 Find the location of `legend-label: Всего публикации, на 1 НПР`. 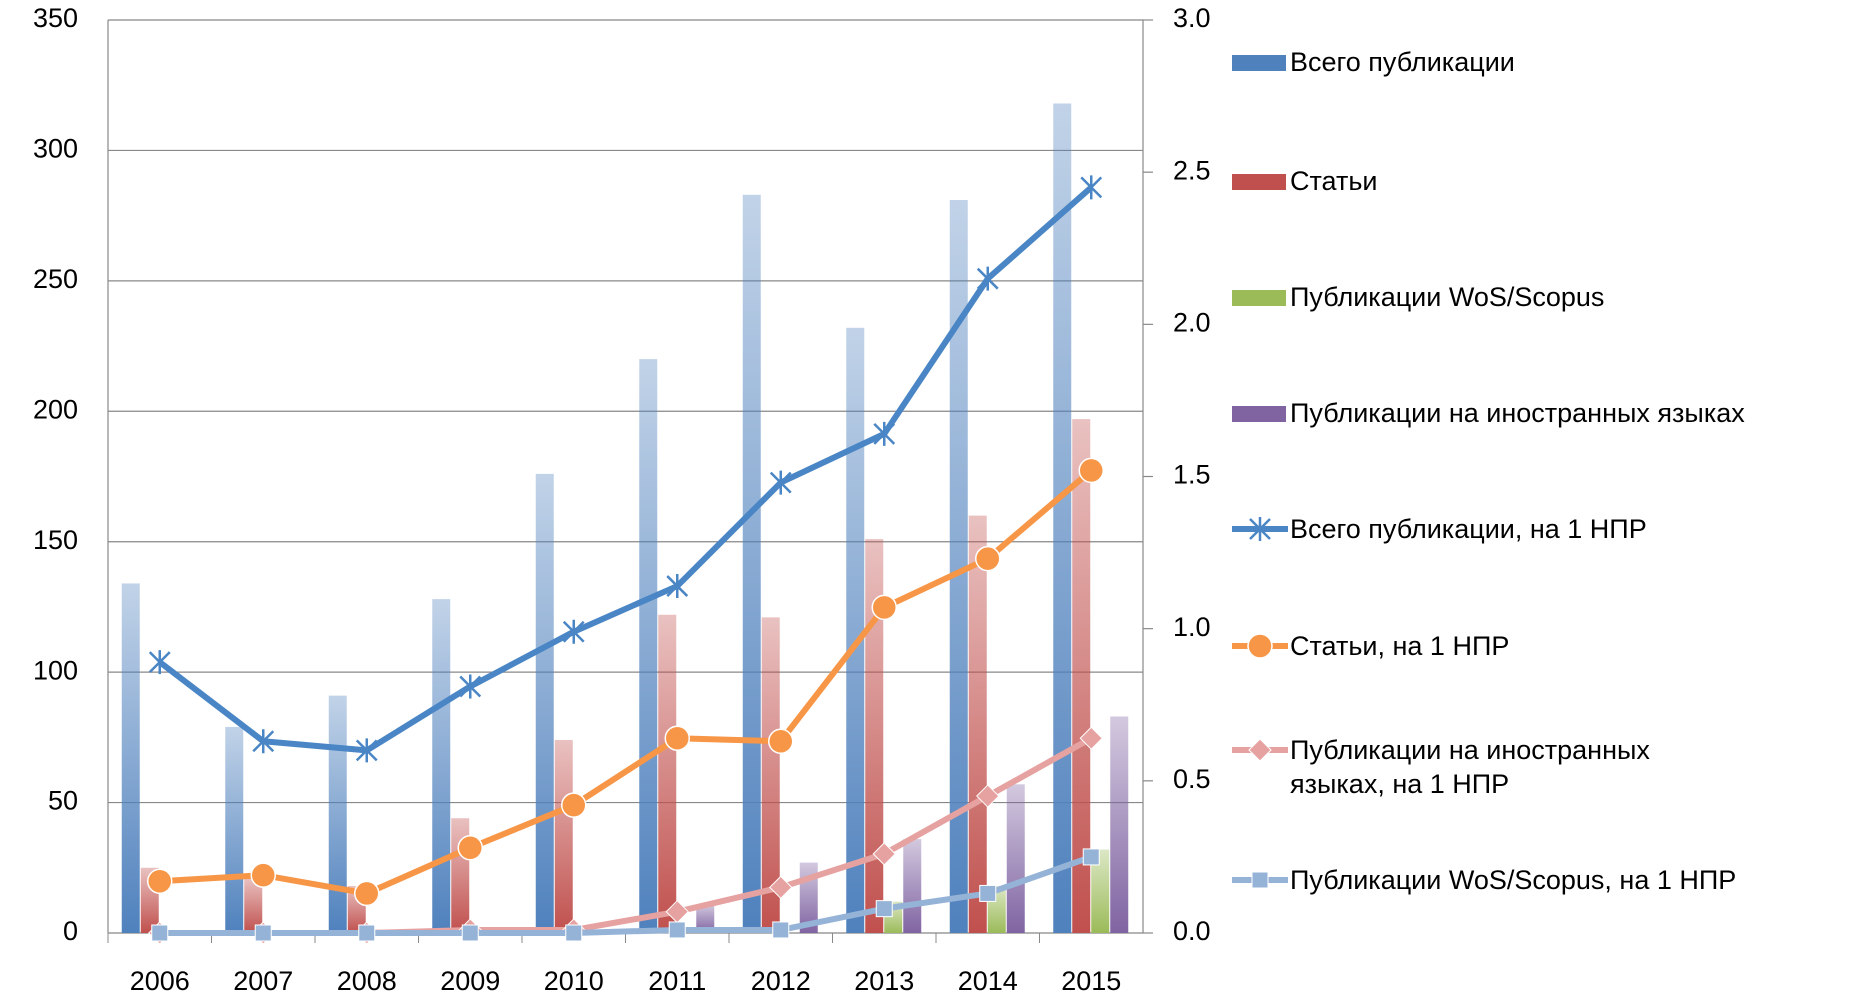

legend-label: Всего публикации, на 1 НПР is located at coordinates (1468, 529).